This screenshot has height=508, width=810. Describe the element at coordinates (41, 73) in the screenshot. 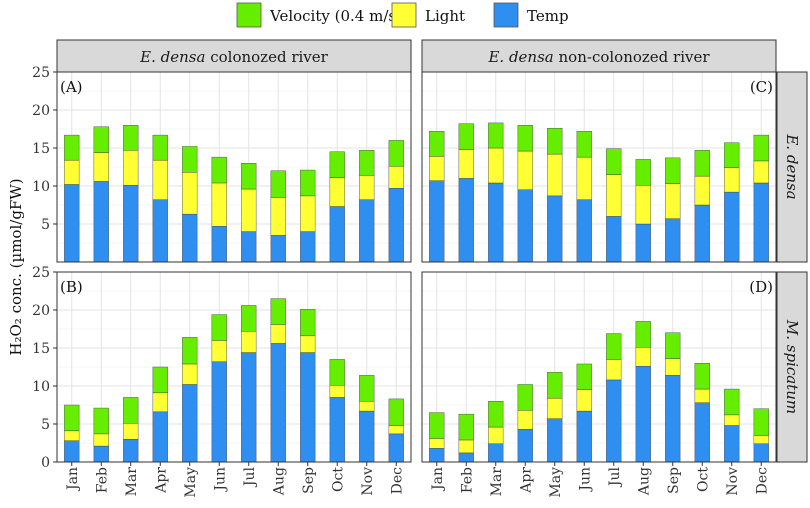

I see `y-tick-label: 25` at that location.